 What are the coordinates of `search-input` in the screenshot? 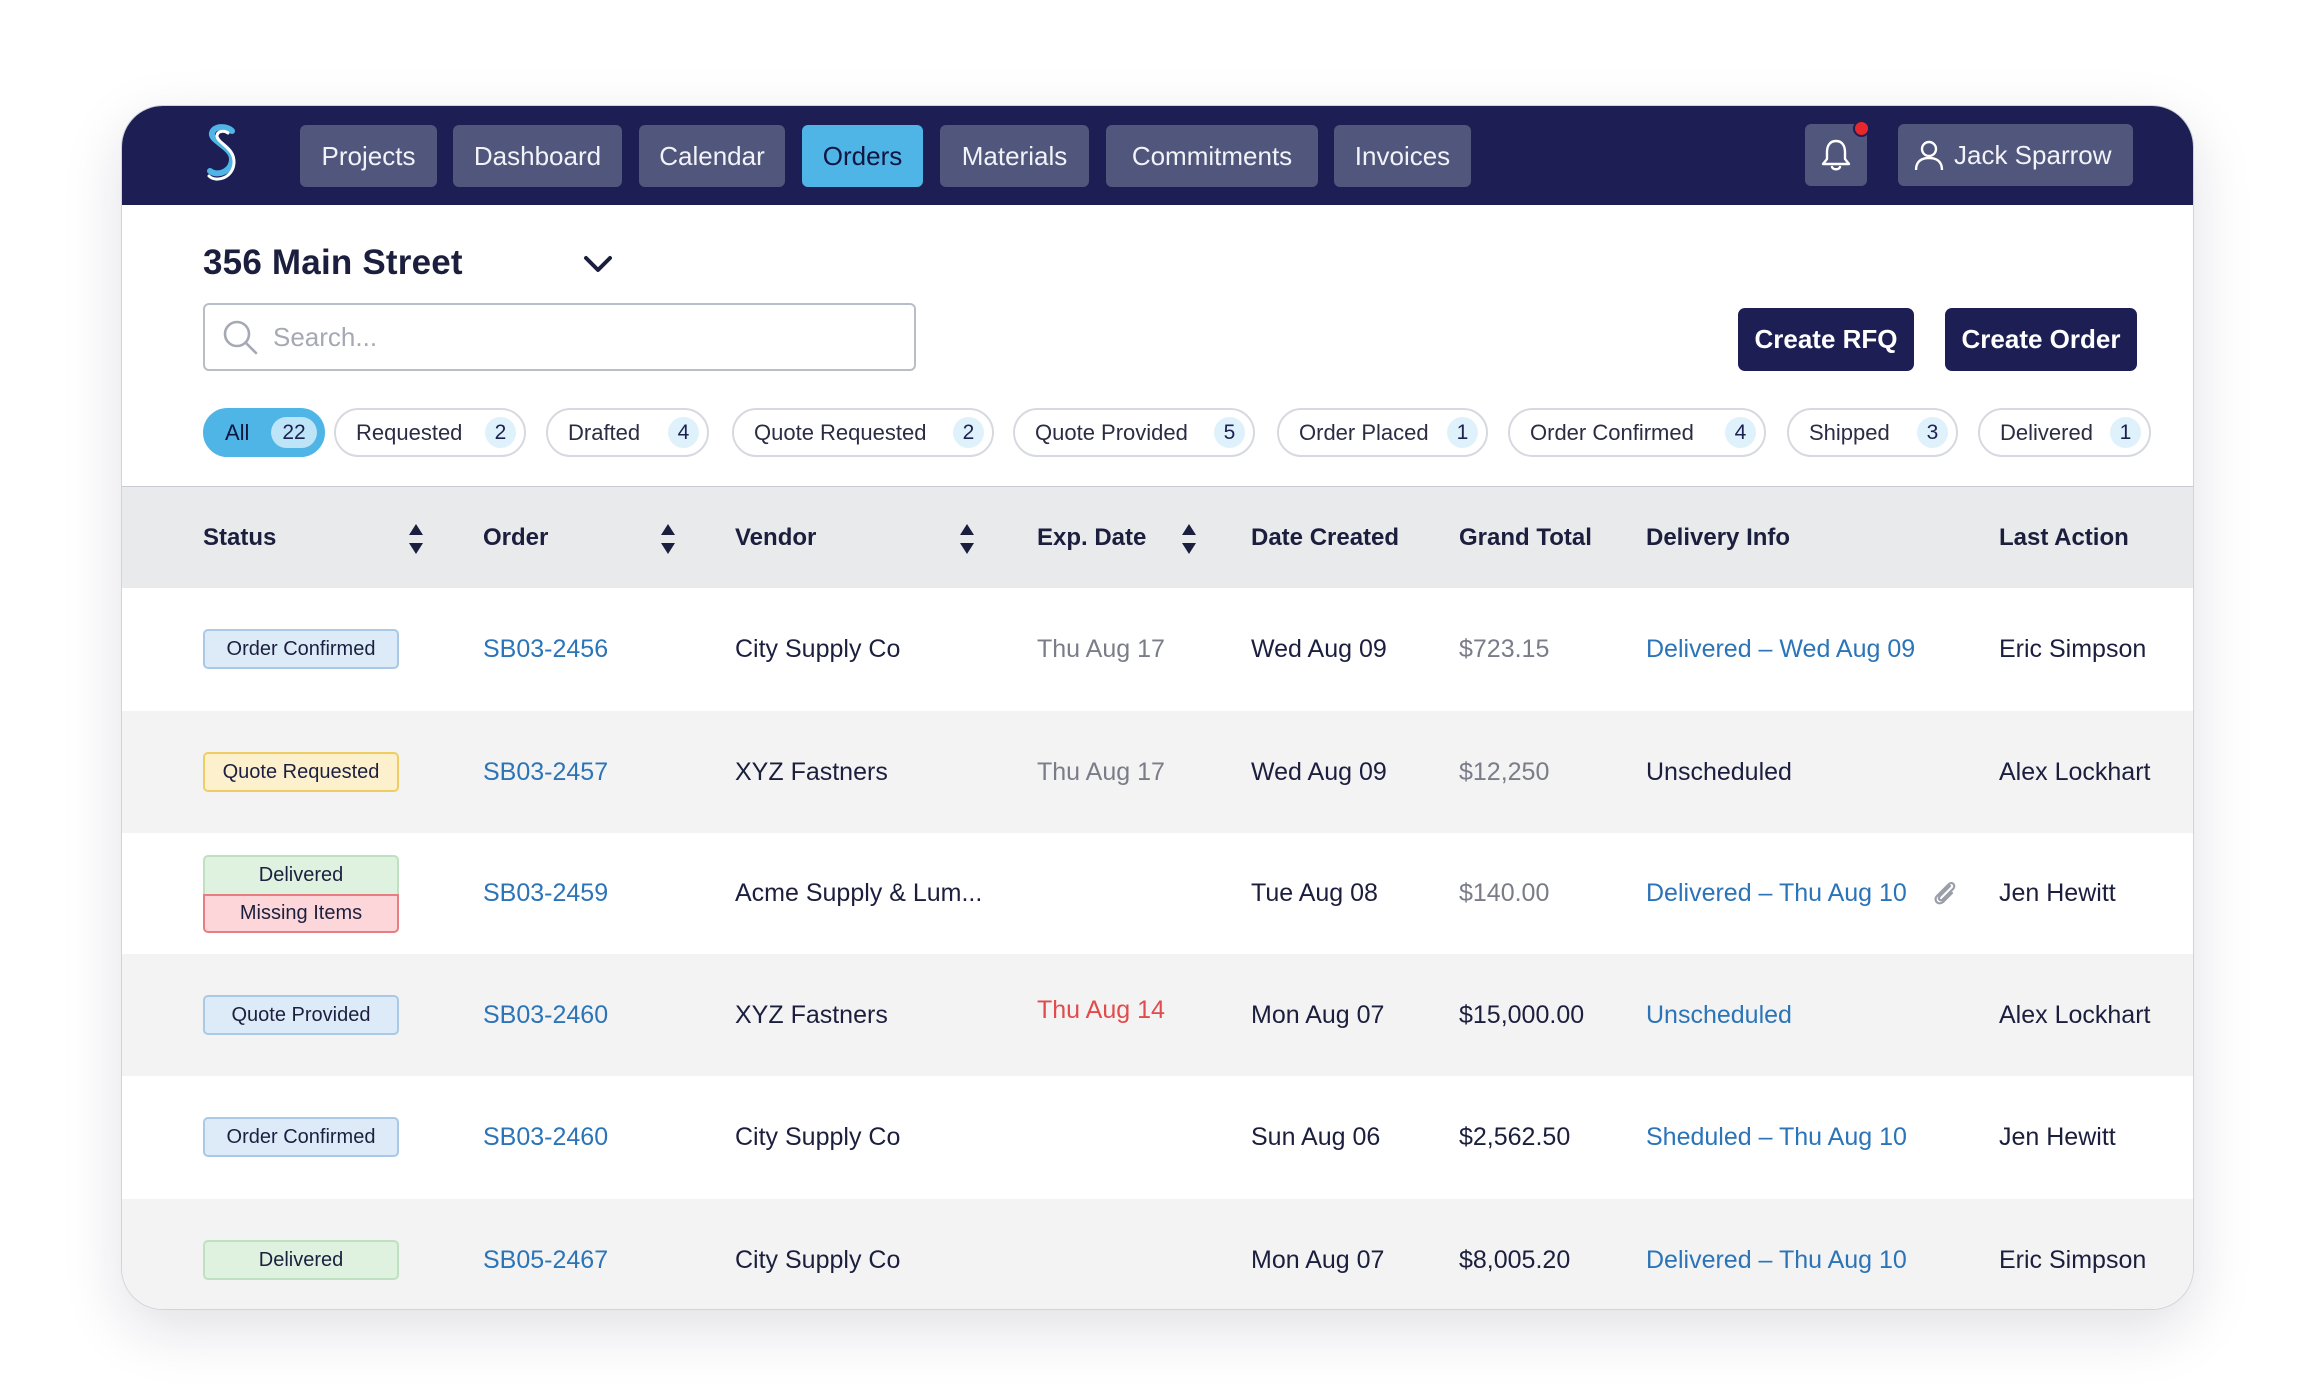 It's located at (573, 337).